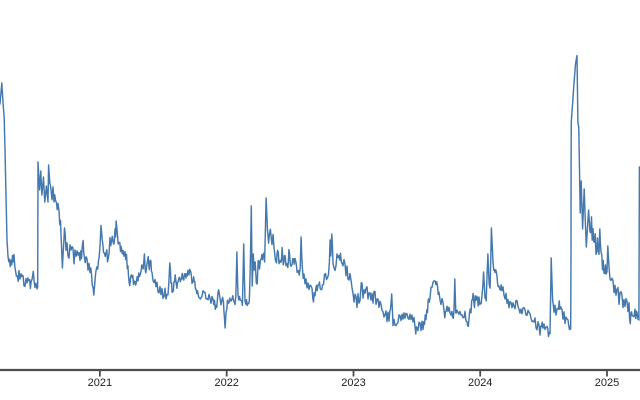  Describe the element at coordinates (607, 383) in the screenshot. I see `svg-text: 2025` at that location.